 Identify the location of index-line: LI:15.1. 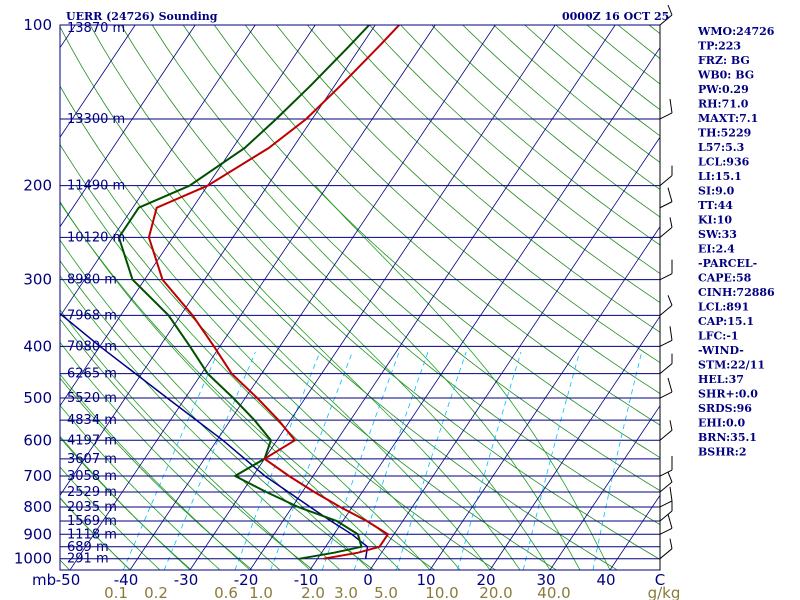
(720, 176).